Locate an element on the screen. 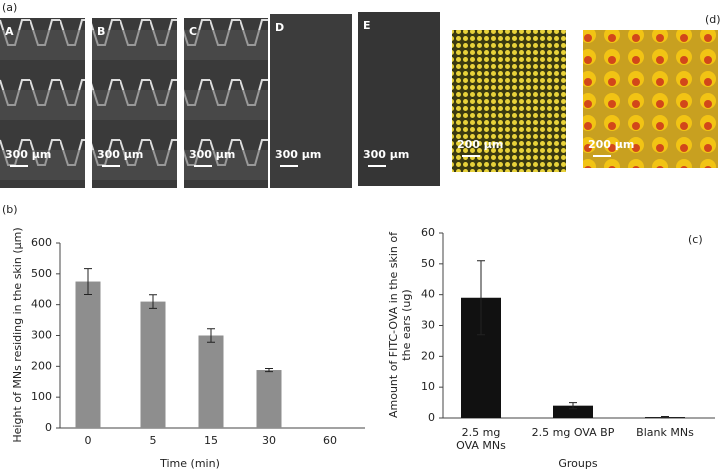 This screenshot has width=725, height=472. y-tick-label: 50 is located at coordinates (428, 263).